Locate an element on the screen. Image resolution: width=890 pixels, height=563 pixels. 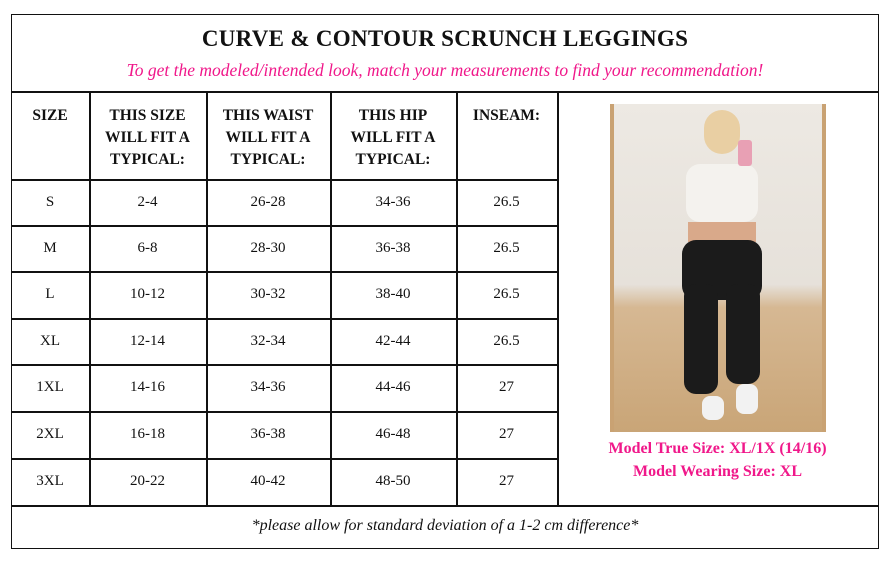
table-cell: 44-46 is located at coordinates (393, 387).